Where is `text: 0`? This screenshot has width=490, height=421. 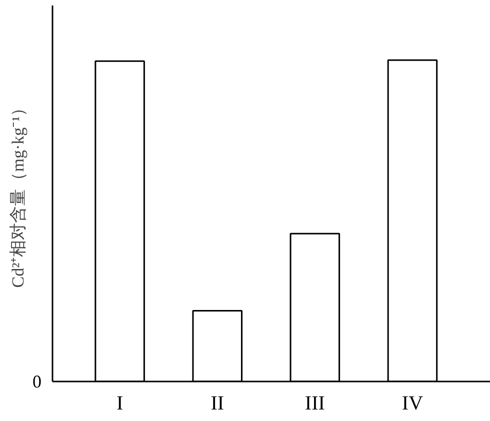 text: 0 is located at coordinates (37, 382).